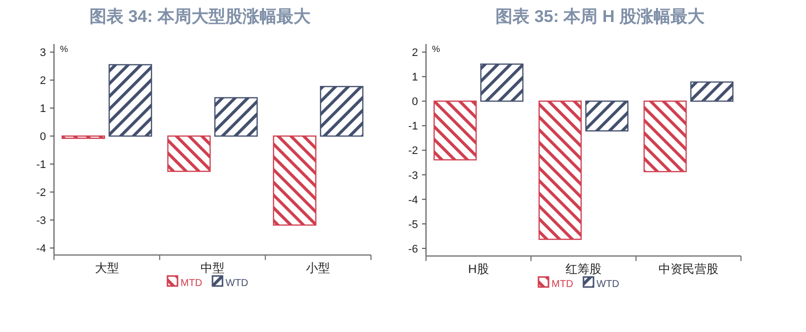 The width and height of the screenshot is (806, 332). Describe the element at coordinates (601, 16) in the screenshot. I see `chart-title: 图表 35: 本周 H 股涨幅最大` at that location.